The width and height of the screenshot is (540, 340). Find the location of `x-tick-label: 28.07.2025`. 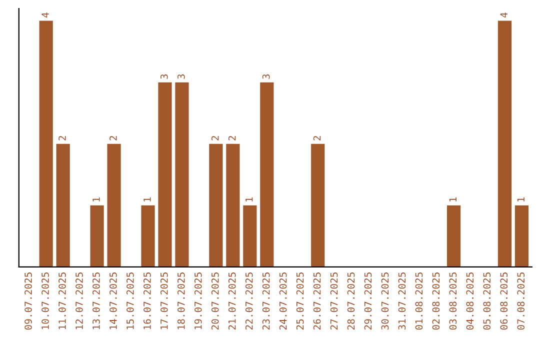

x-tick-label: 28.07.2025 is located at coordinates (351, 301).